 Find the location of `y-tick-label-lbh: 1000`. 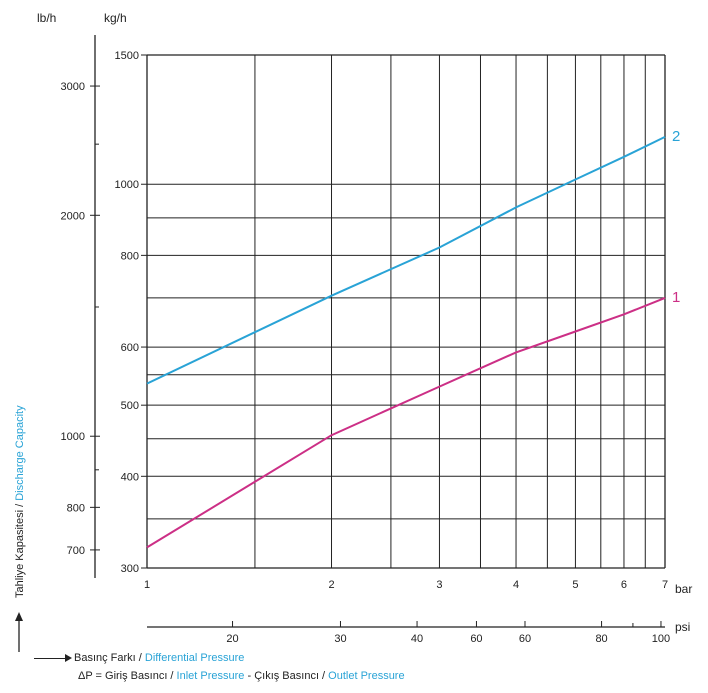

y-tick-label-lbh: 1000 is located at coordinates (73, 437).